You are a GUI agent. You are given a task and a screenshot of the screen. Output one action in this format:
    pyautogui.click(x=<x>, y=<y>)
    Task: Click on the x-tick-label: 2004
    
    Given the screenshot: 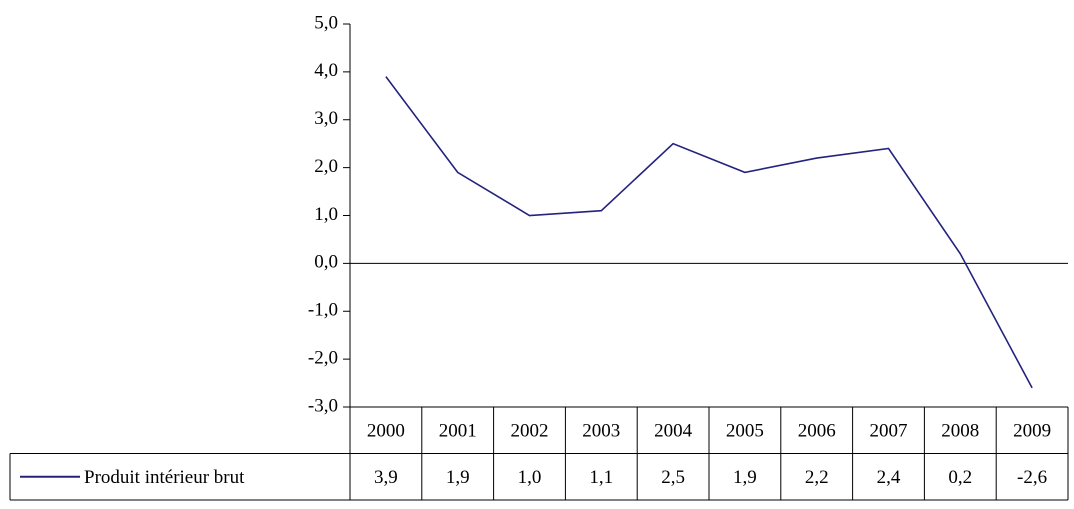 What is the action you would take?
    pyautogui.click(x=673, y=431)
    